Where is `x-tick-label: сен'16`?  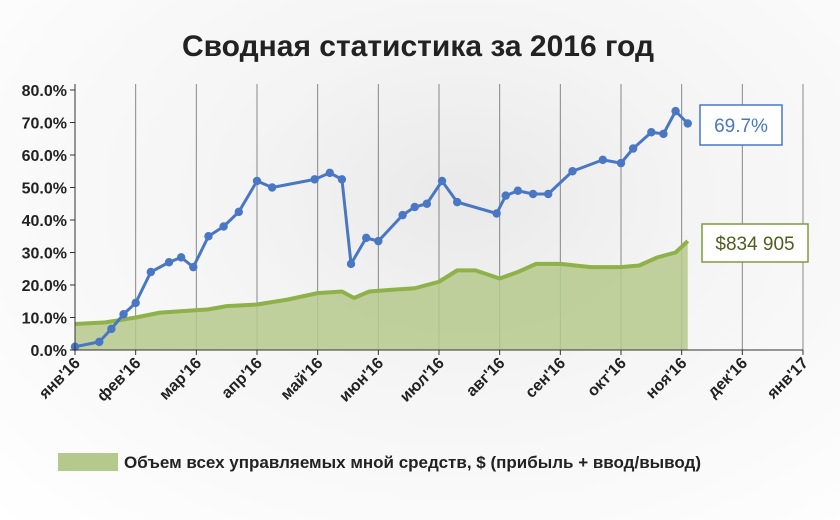 x-tick-label: сен'16 is located at coordinates (545, 378).